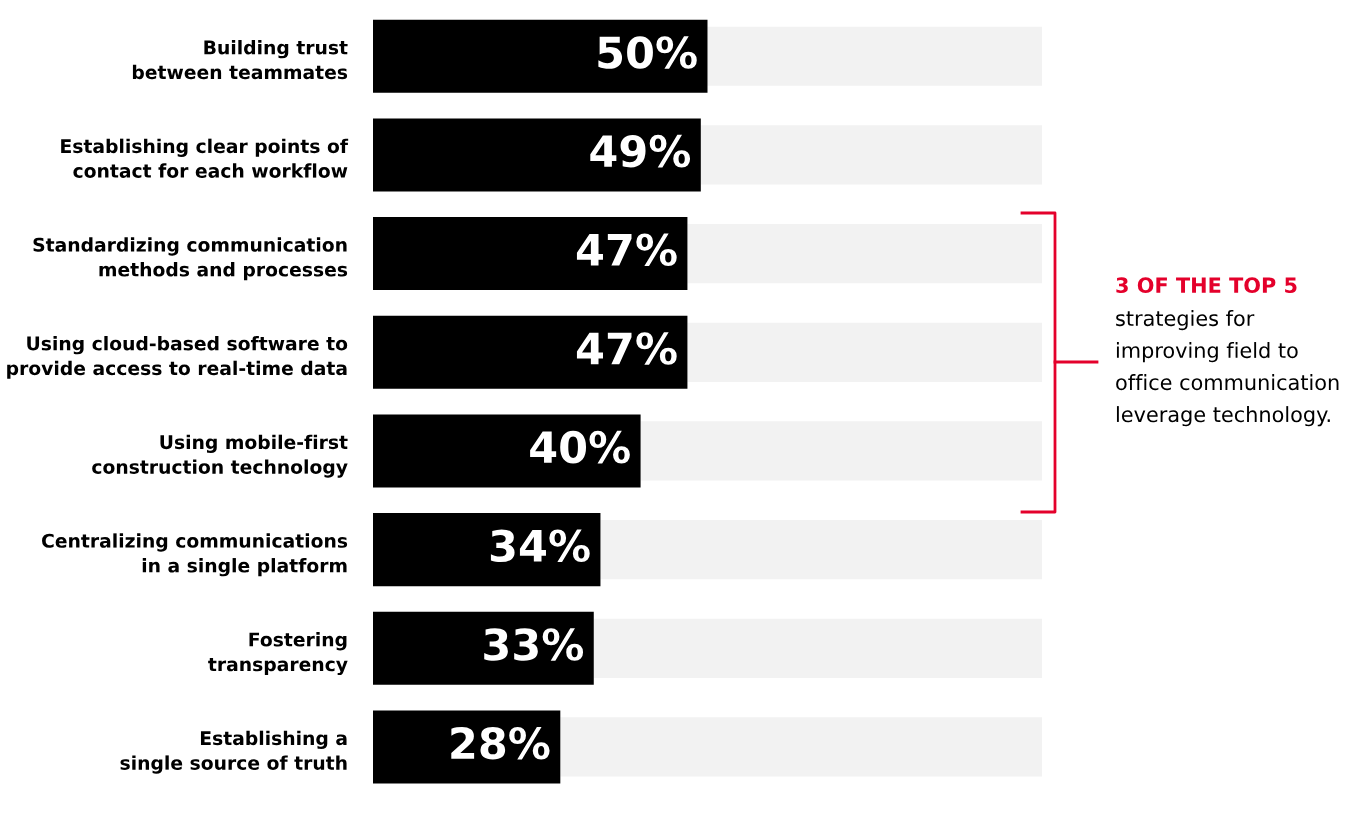 The height and width of the screenshot is (818, 1368). What do you see at coordinates (540, 546) in the screenshot?
I see `data-label: 34%` at bounding box center [540, 546].